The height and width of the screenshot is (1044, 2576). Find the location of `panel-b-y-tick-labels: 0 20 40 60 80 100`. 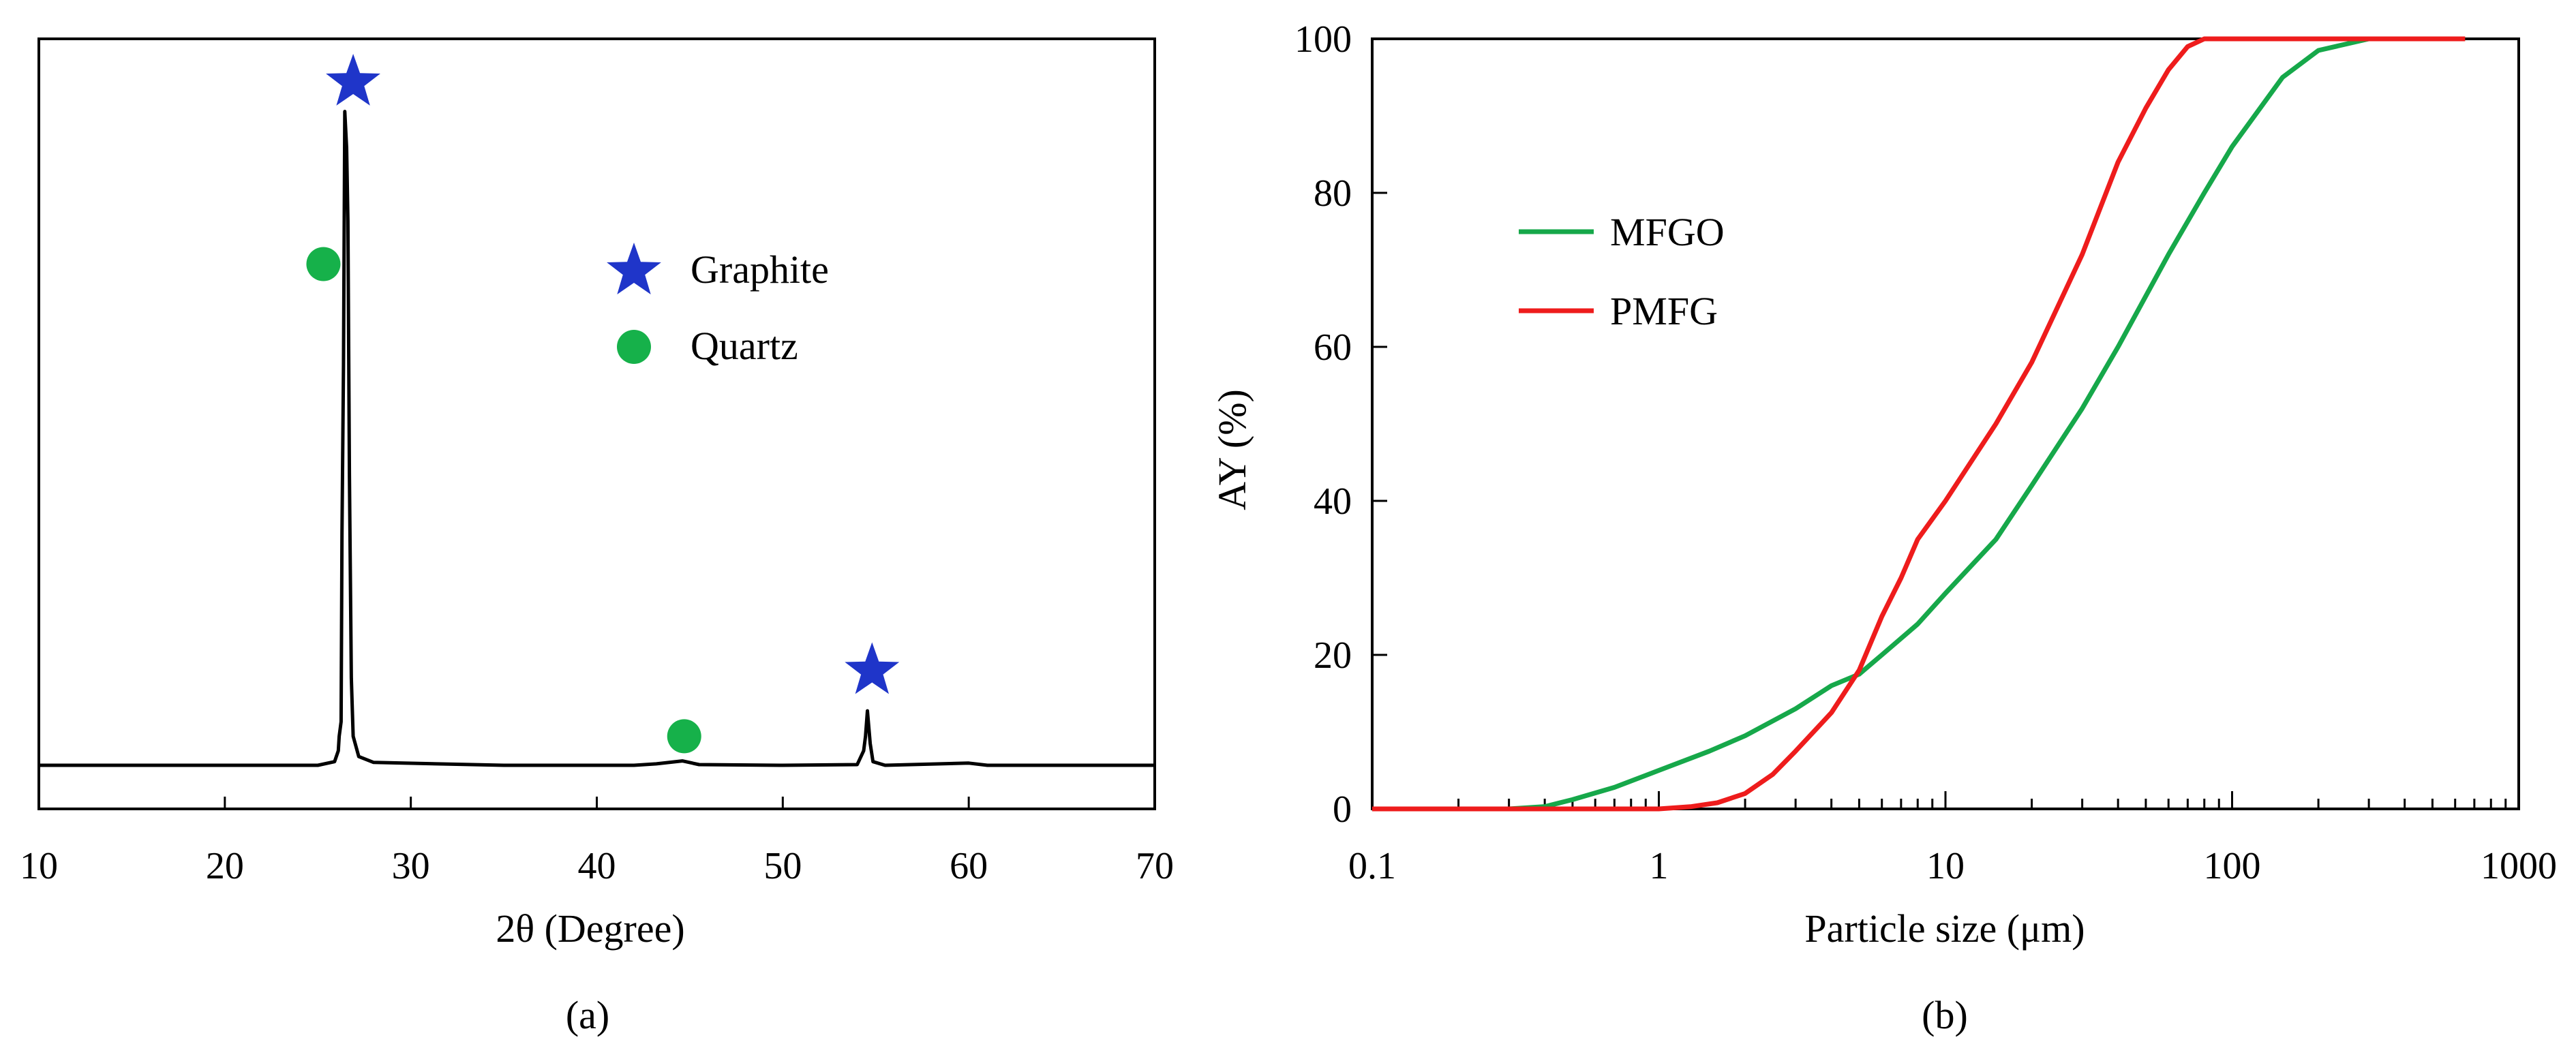

panel-b-y-tick-labels: 0 20 40 60 80 100 is located at coordinates (1323, 424).